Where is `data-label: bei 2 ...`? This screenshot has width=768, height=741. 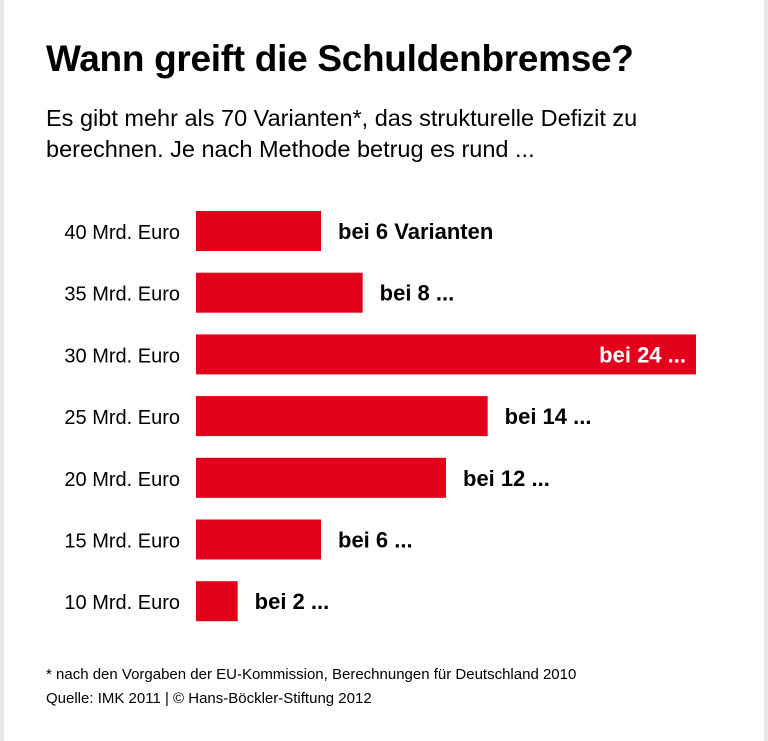 data-label: bei 2 ... is located at coordinates (292, 601).